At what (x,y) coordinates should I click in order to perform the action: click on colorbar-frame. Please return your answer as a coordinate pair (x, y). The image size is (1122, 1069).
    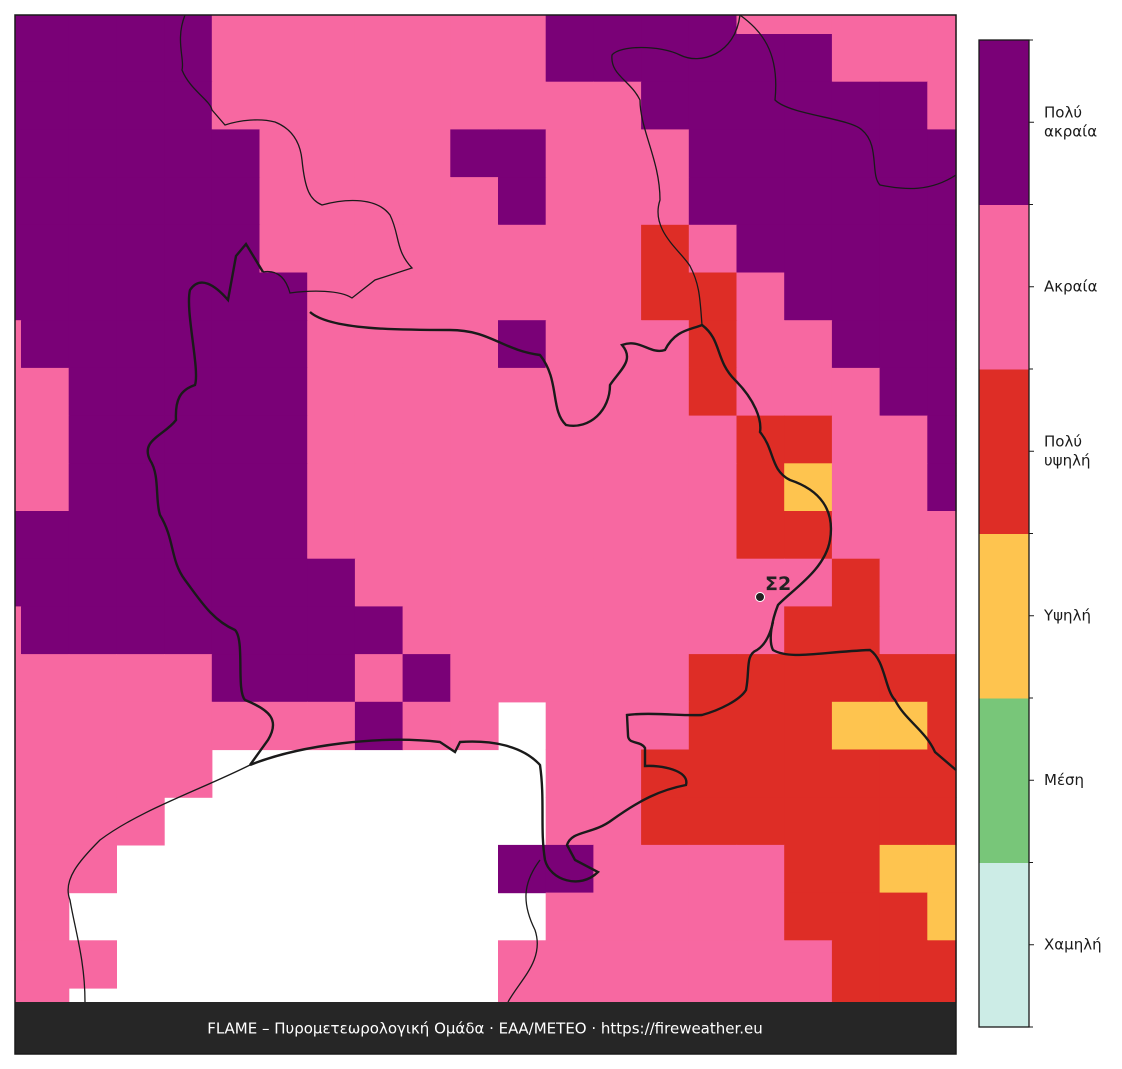
    Looking at the image, I should click on (1004, 533).